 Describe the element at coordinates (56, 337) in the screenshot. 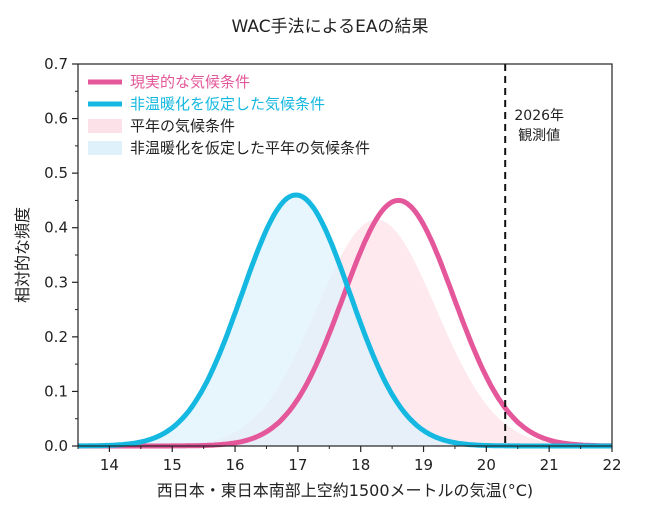

I see `y-tick-label: 0.2` at that location.